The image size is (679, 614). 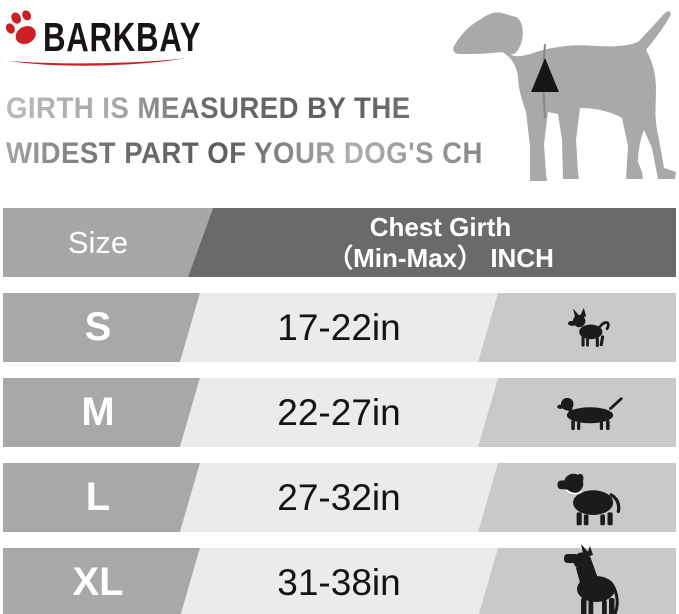 I want to click on header-girth-line2: （Min-Max） INCH, so click(x=440, y=257).